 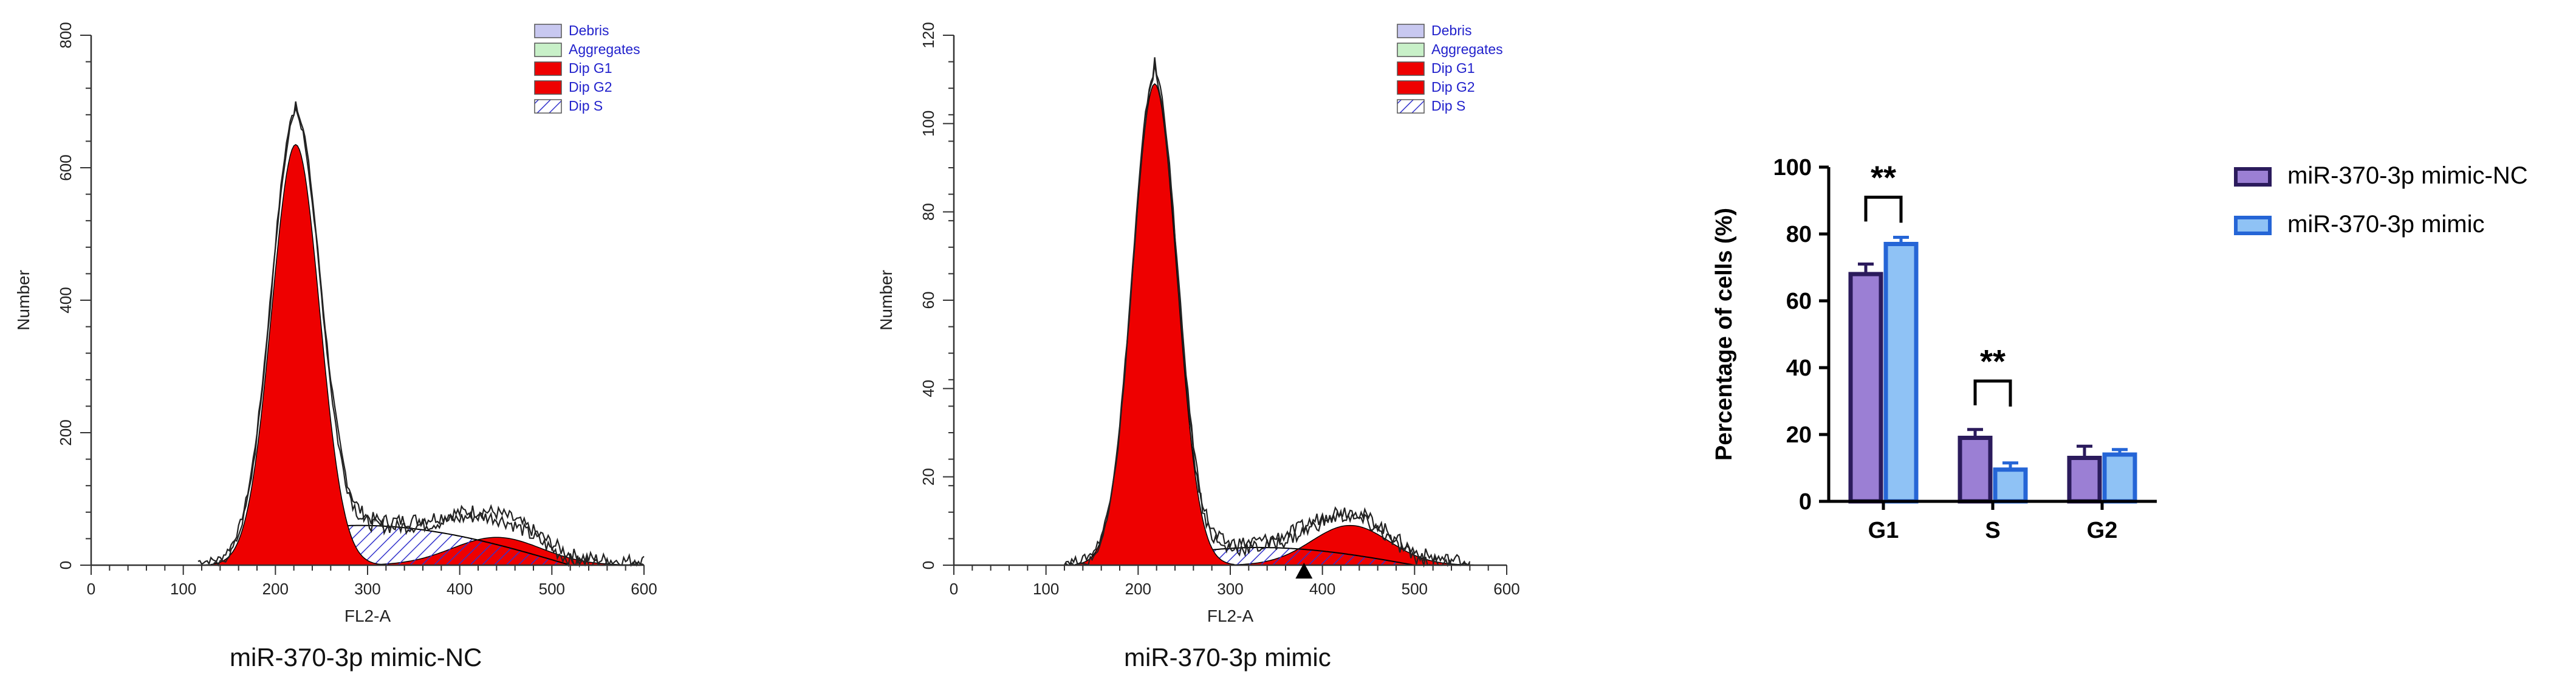 I want to click on bar-y-tick-label: 0, so click(x=1806, y=502).